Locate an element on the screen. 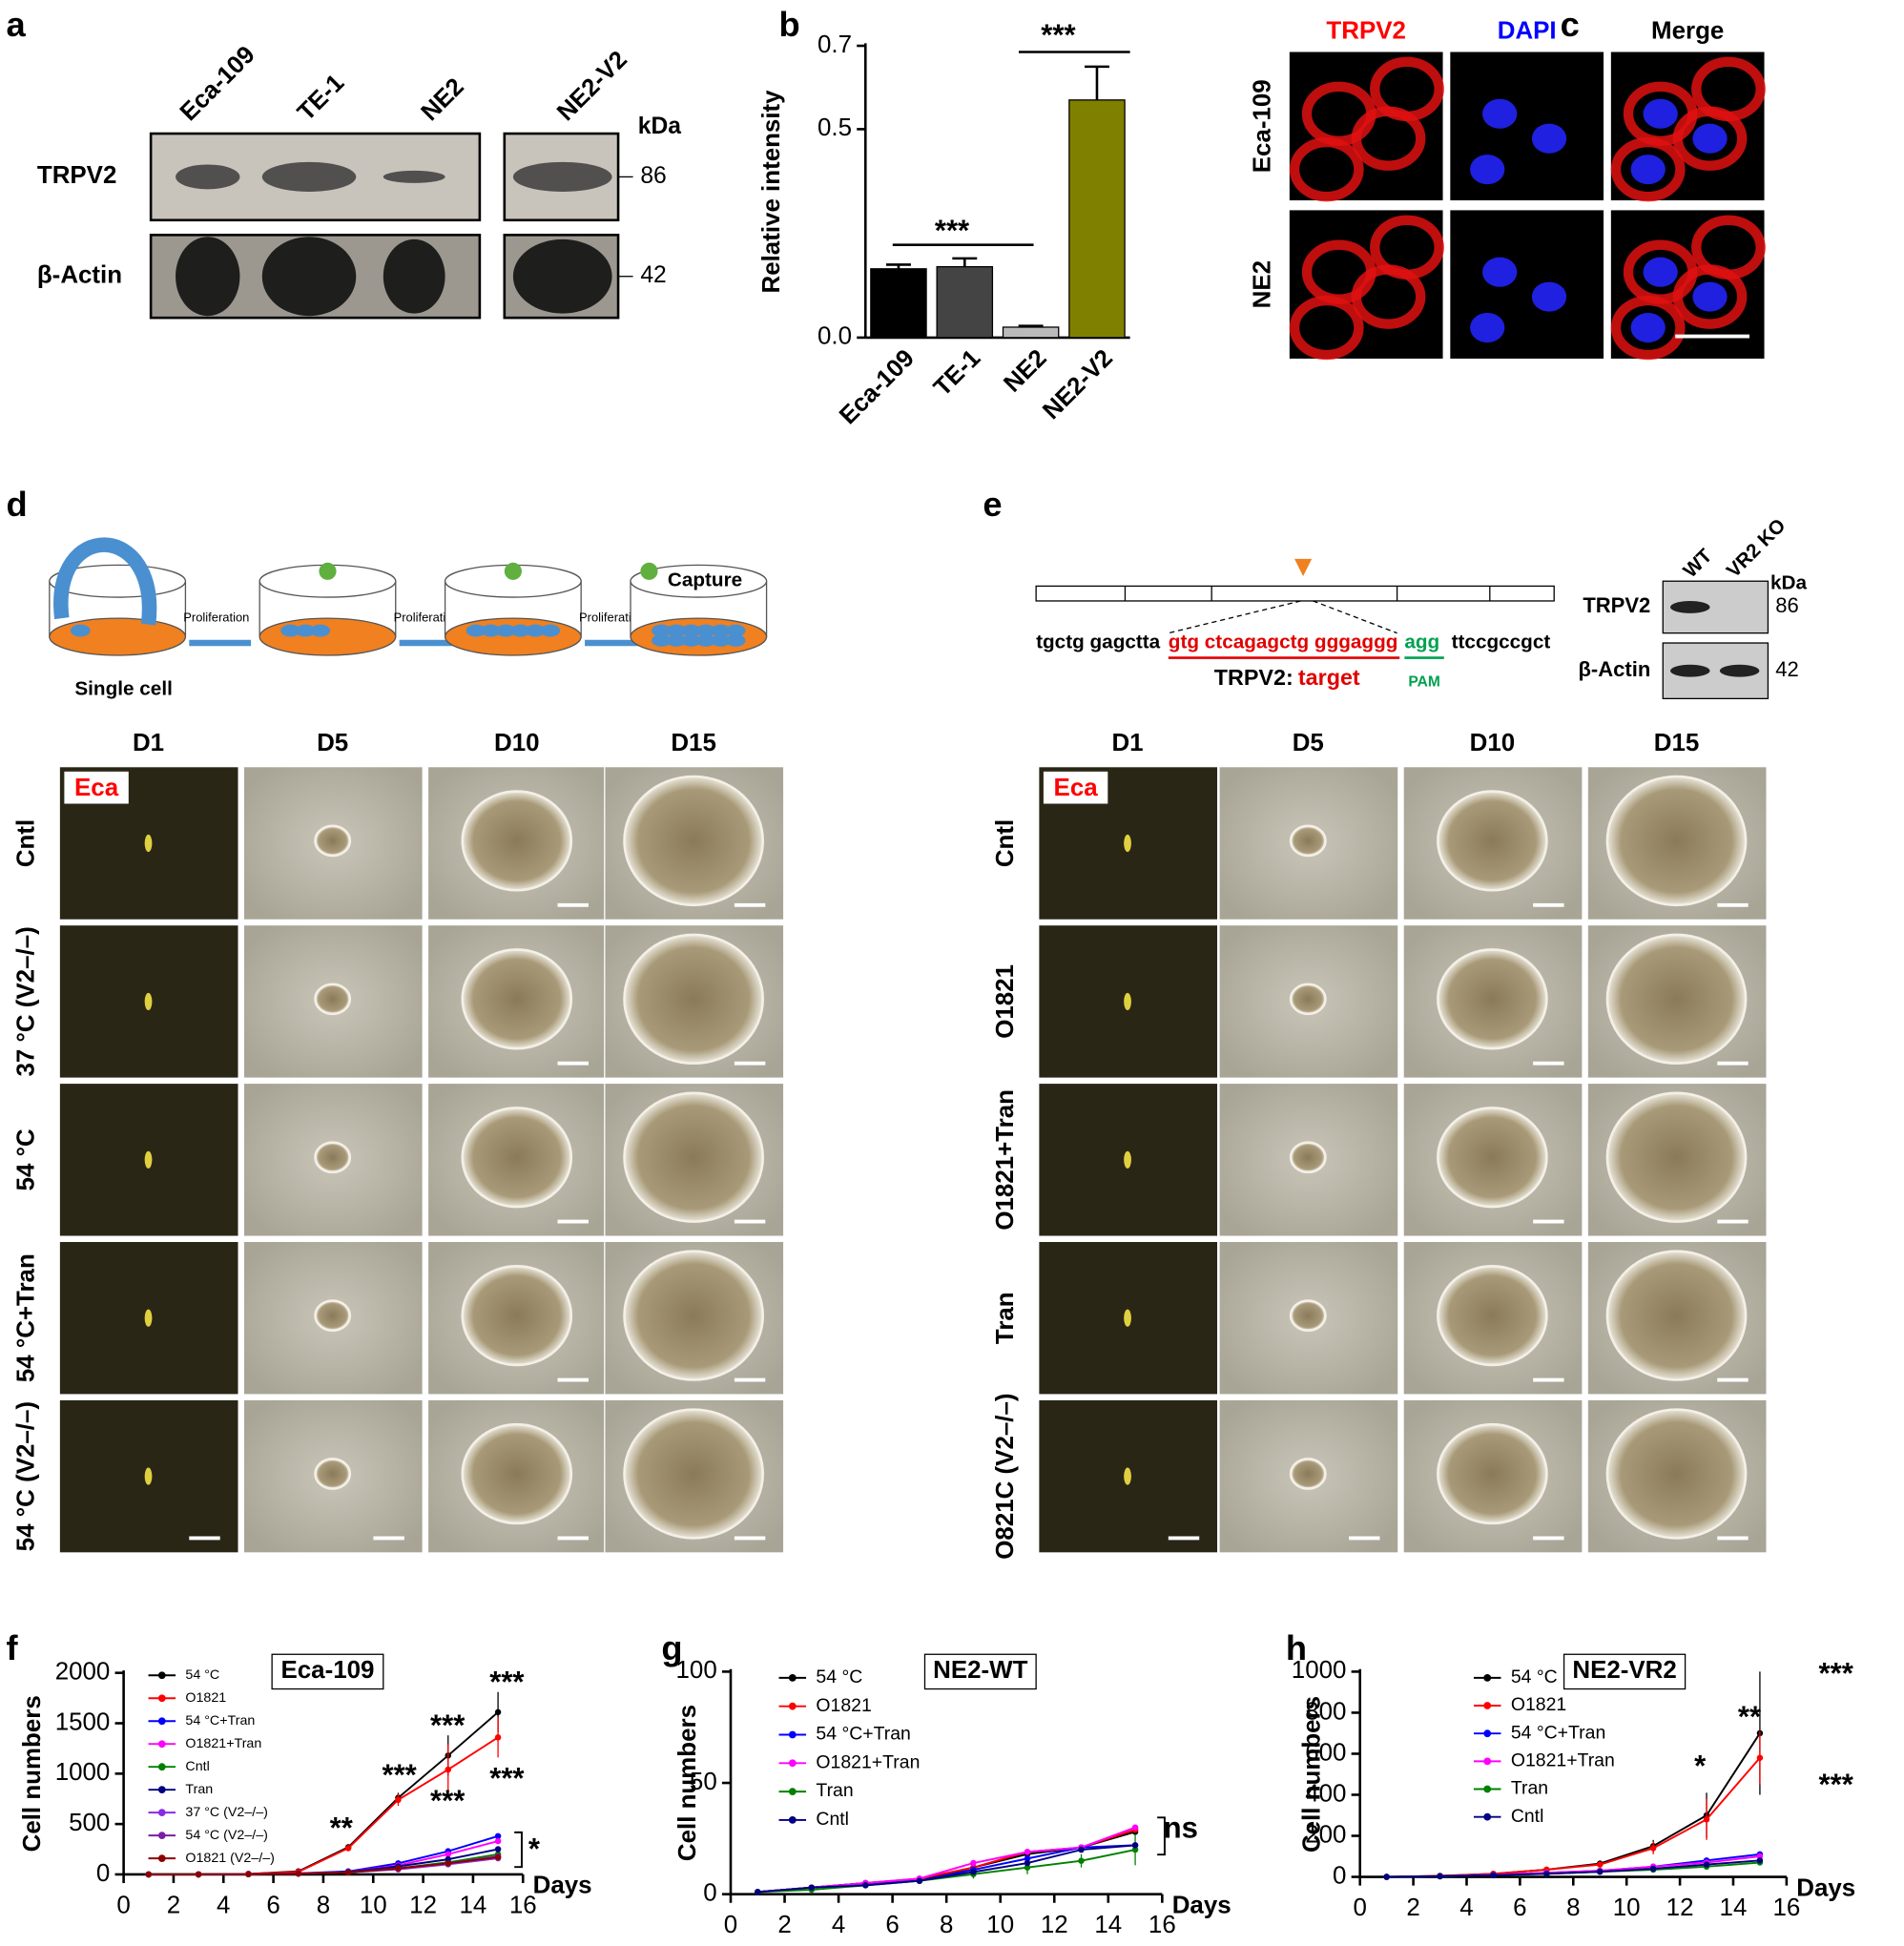  x-tick-label: 2 is located at coordinates (1412, 1908).